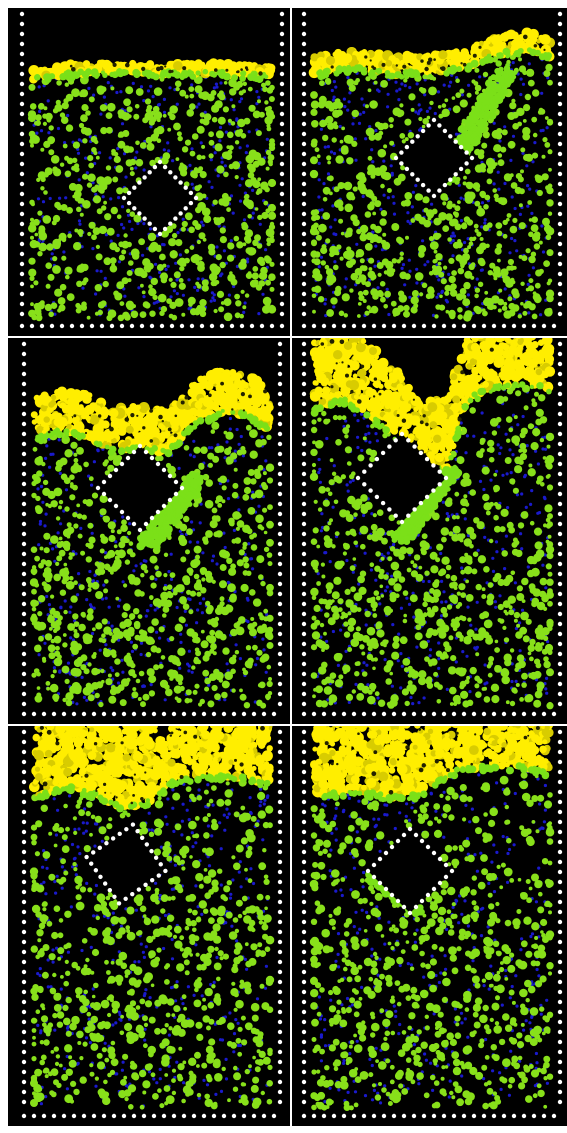 This screenshot has height=1133, width=567. What do you see at coordinates (432, 939) in the screenshot?
I see `frame-6-grains` at bounding box center [432, 939].